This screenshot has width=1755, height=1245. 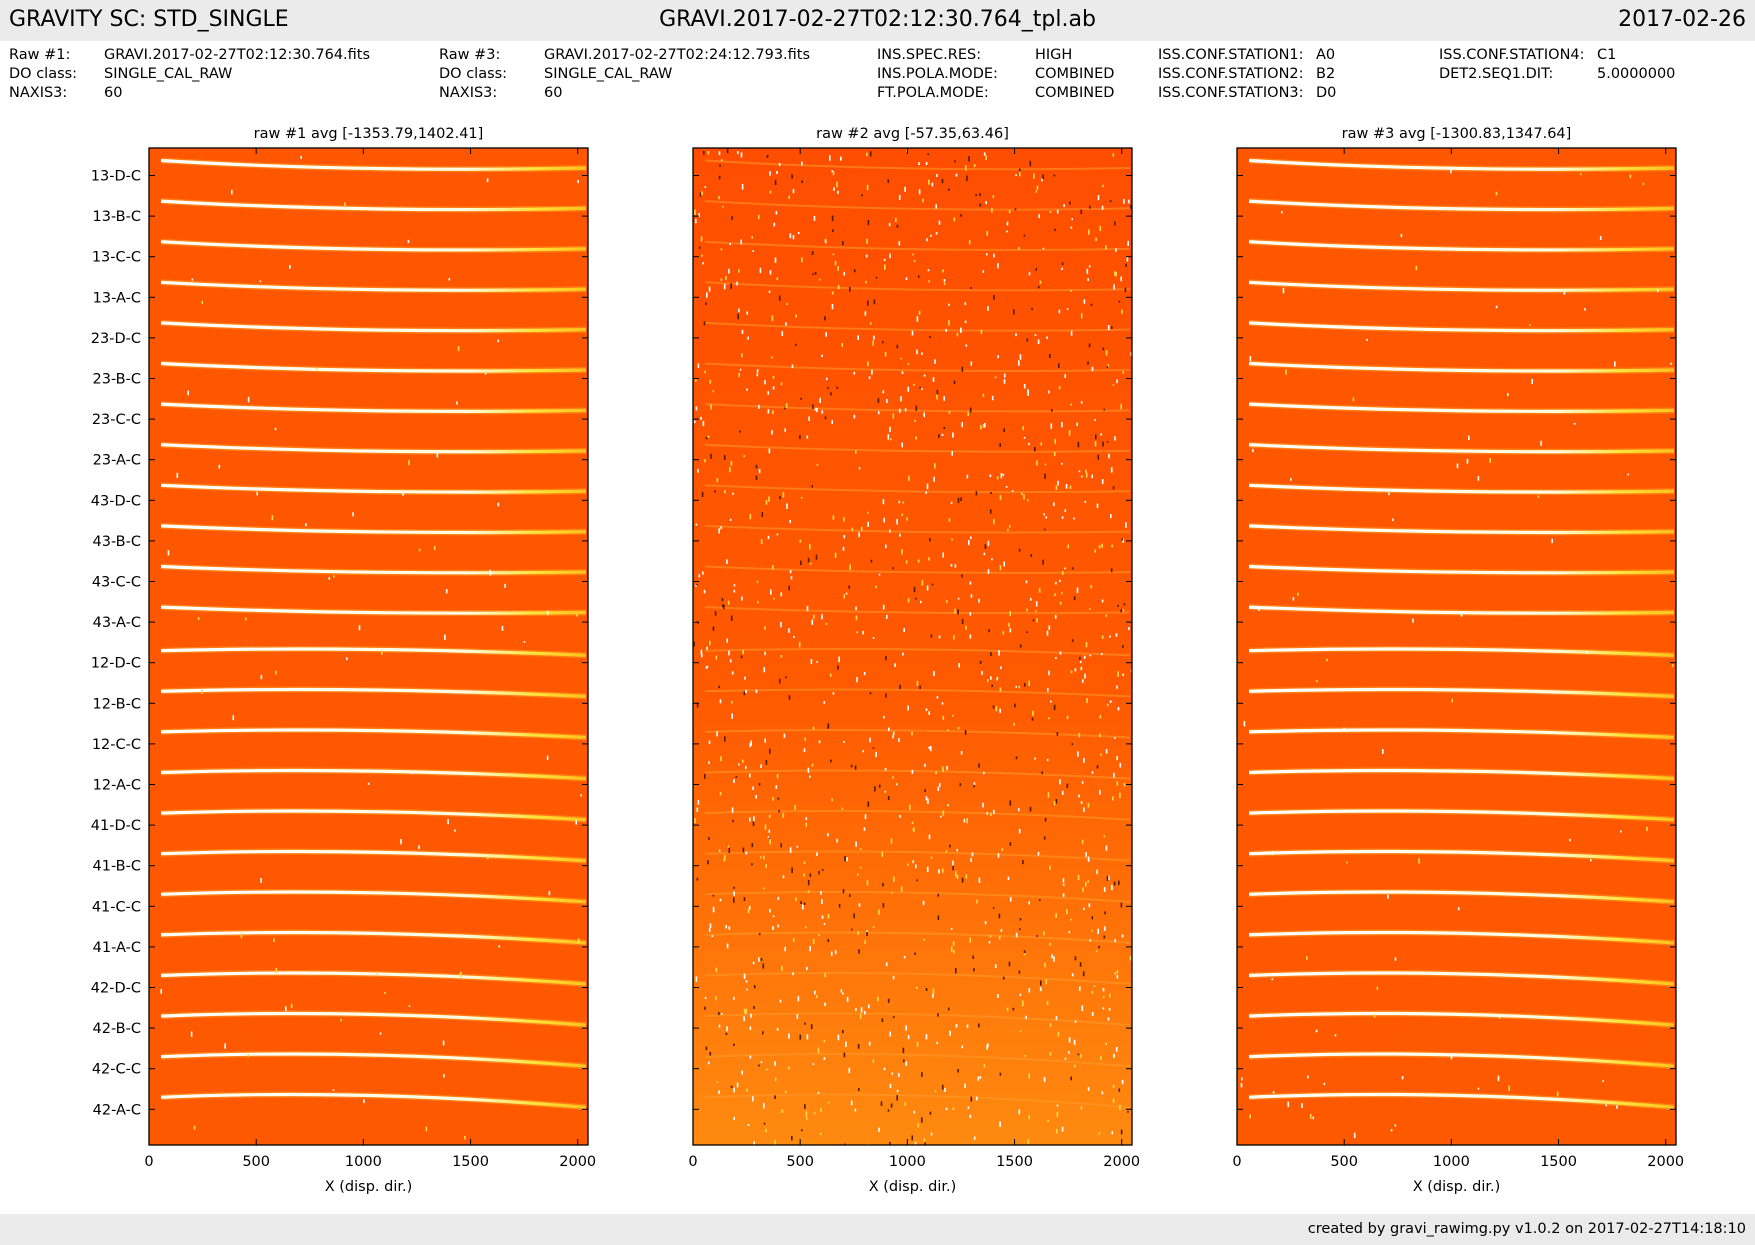 I want to click on meta-value: B2, so click(x=1326, y=74).